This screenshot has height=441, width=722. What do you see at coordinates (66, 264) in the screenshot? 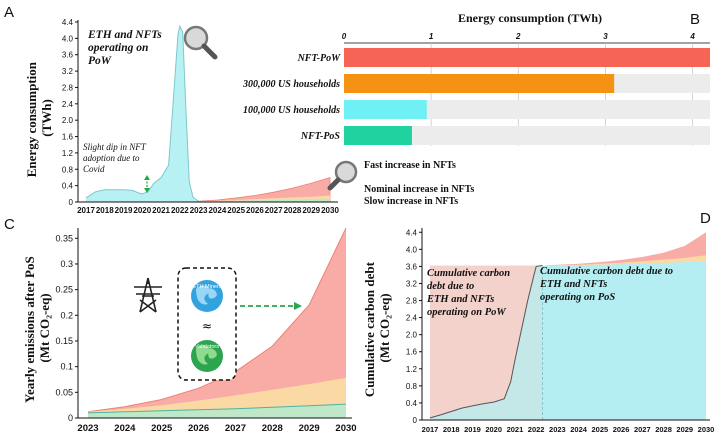
I see `y-tick-label: 0.3` at bounding box center [66, 264].